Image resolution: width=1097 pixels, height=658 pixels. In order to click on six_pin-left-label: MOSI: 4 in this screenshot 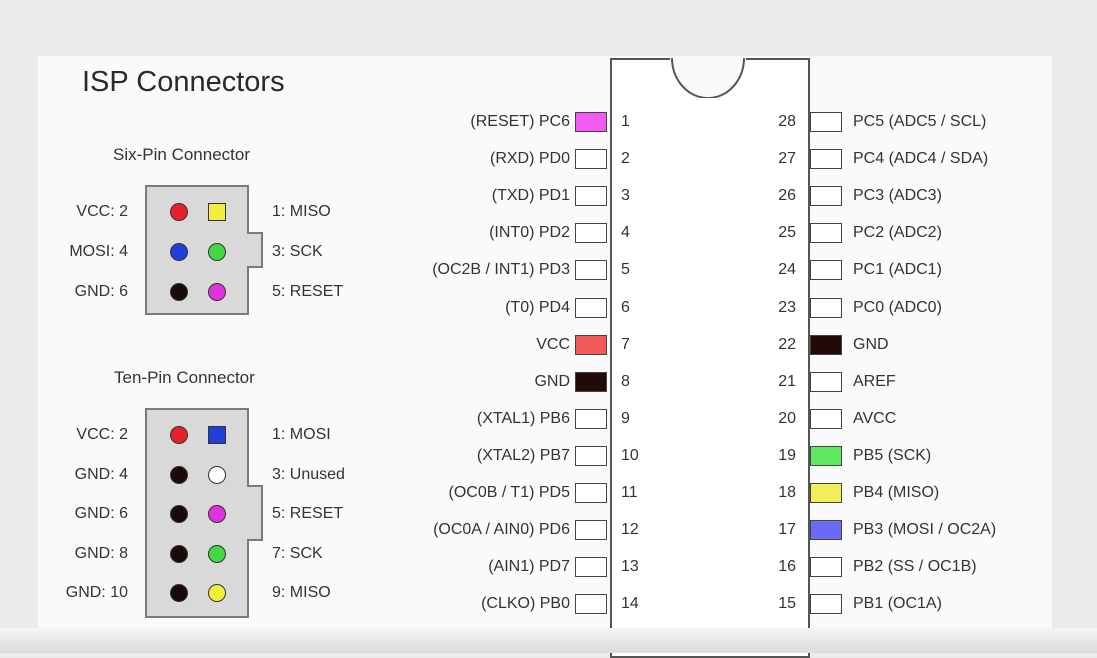, I will do `click(98, 251)`.